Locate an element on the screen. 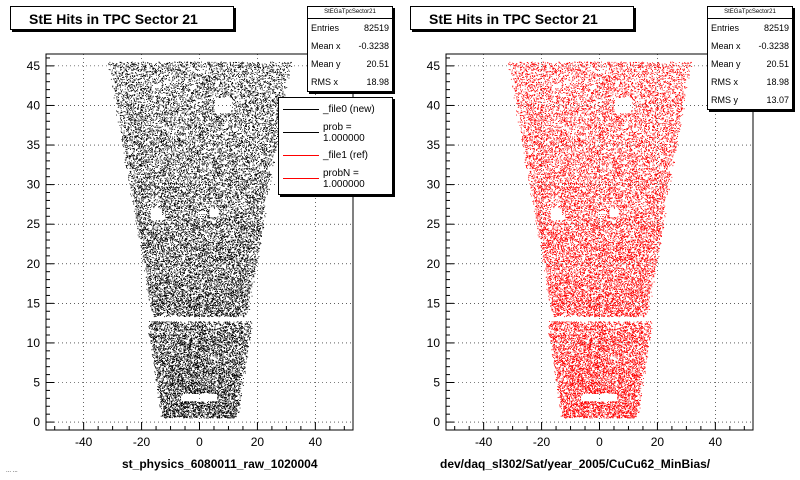  right-stats-row: Mean y 20.51 is located at coordinates (750, 64).